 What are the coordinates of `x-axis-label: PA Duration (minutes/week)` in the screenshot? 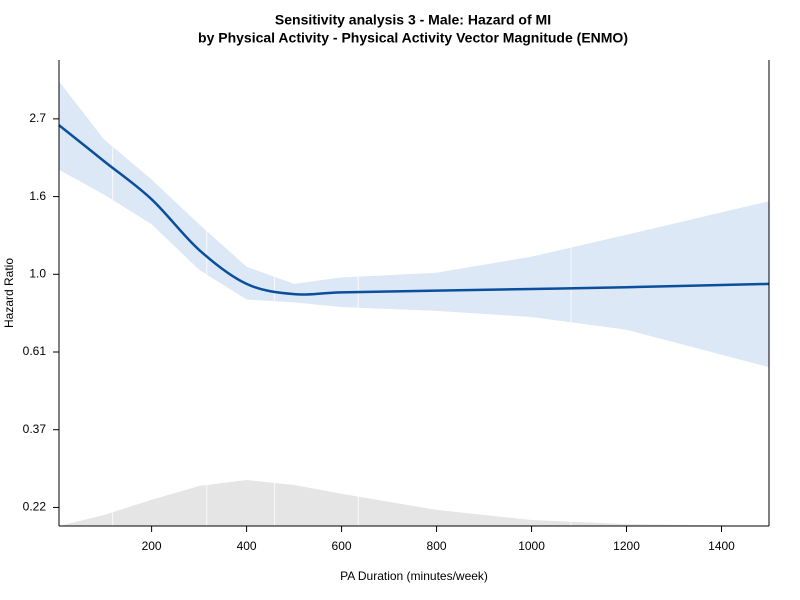 It's located at (414, 576).